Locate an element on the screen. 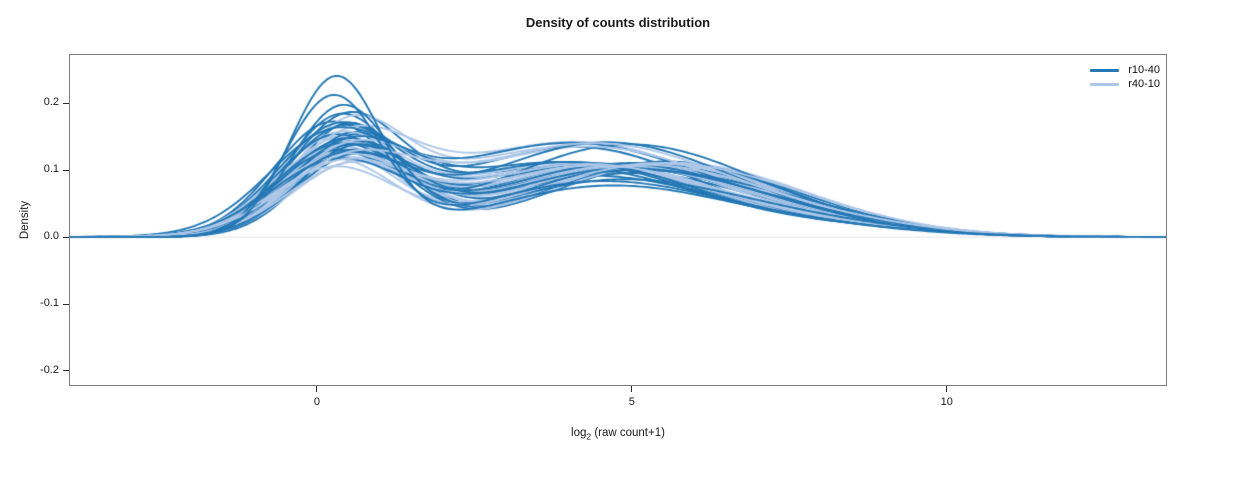  x-axis-label-prefix: log is located at coordinates (579, 433).